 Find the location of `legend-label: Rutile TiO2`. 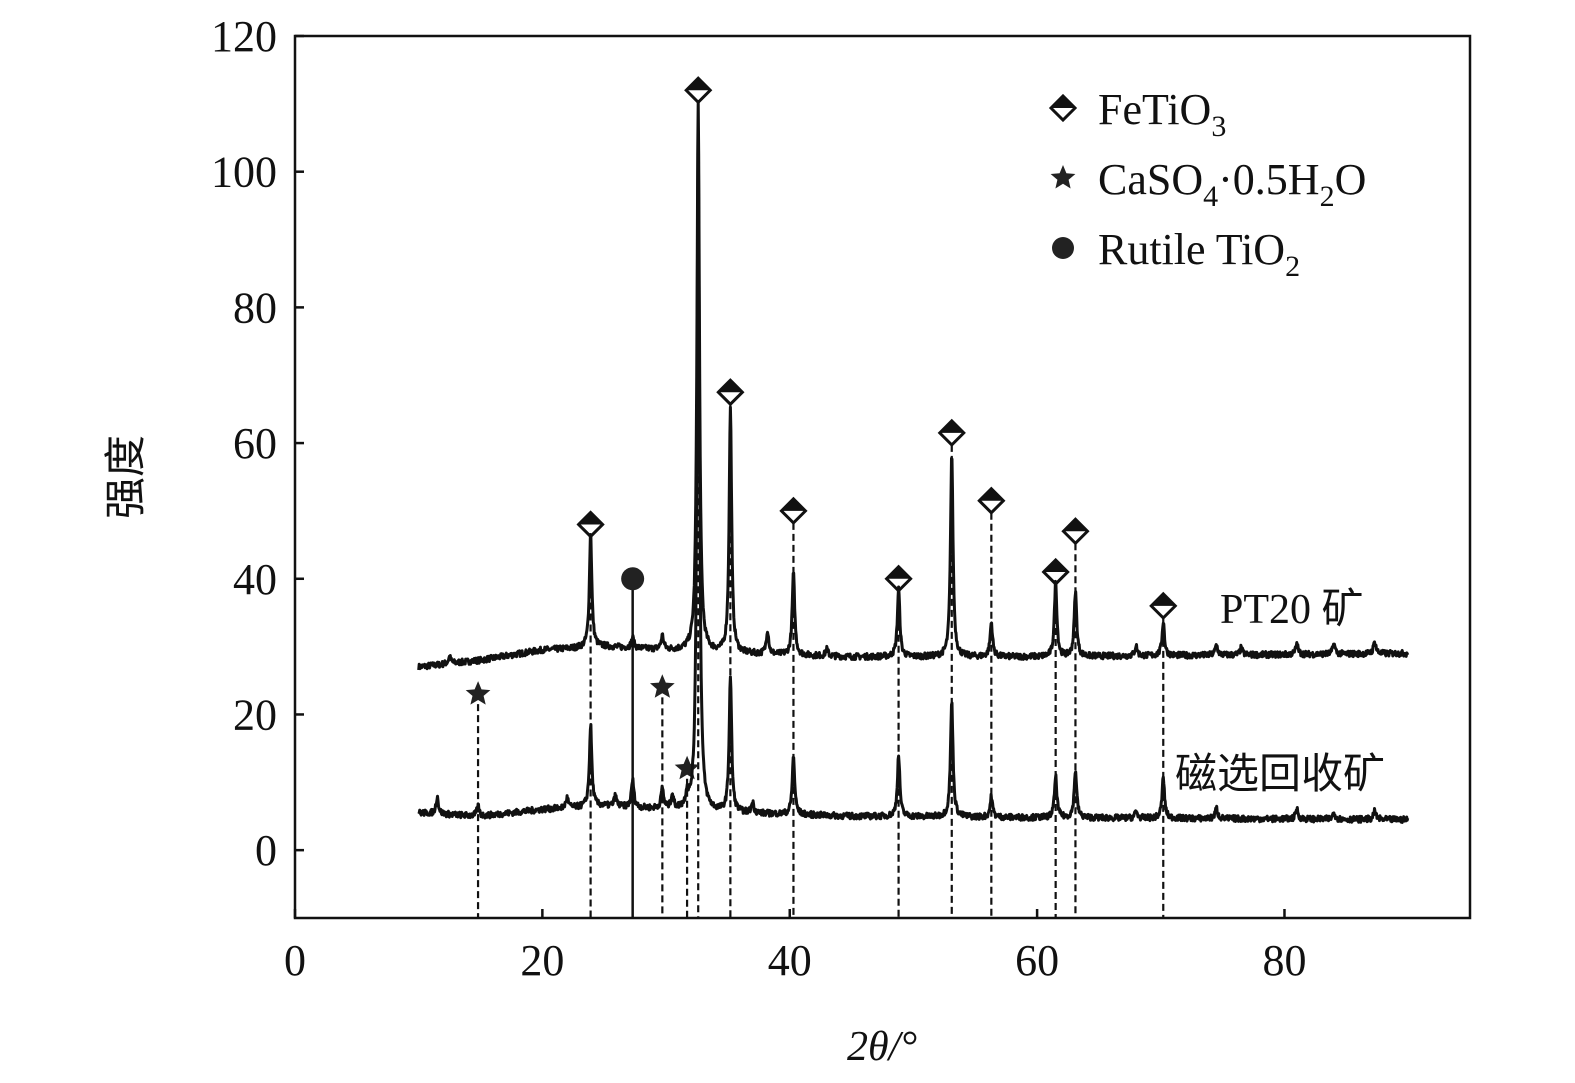

legend-label: Rutile TiO2 is located at coordinates (1199, 254).